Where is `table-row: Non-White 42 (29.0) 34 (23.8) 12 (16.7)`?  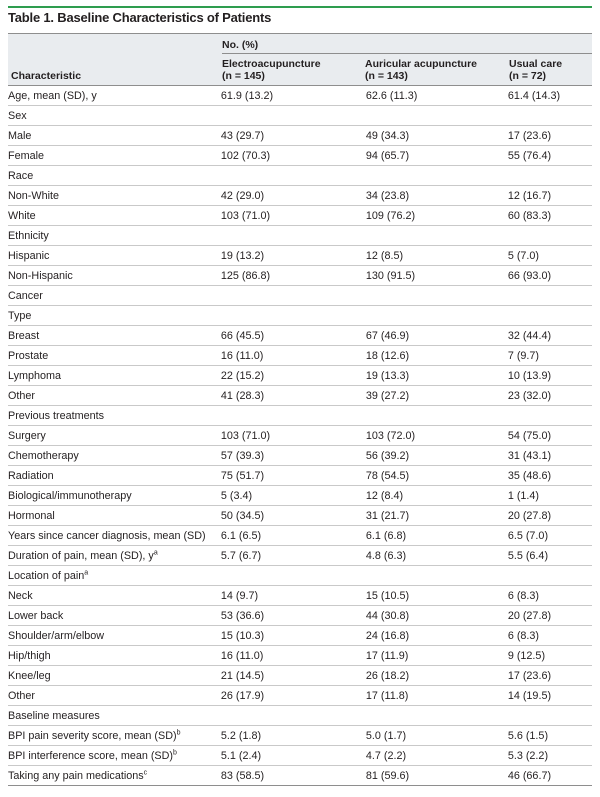 table-row: Non-White 42 (29.0) 34 (23.8) 12 (16.7) is located at coordinates (300, 195).